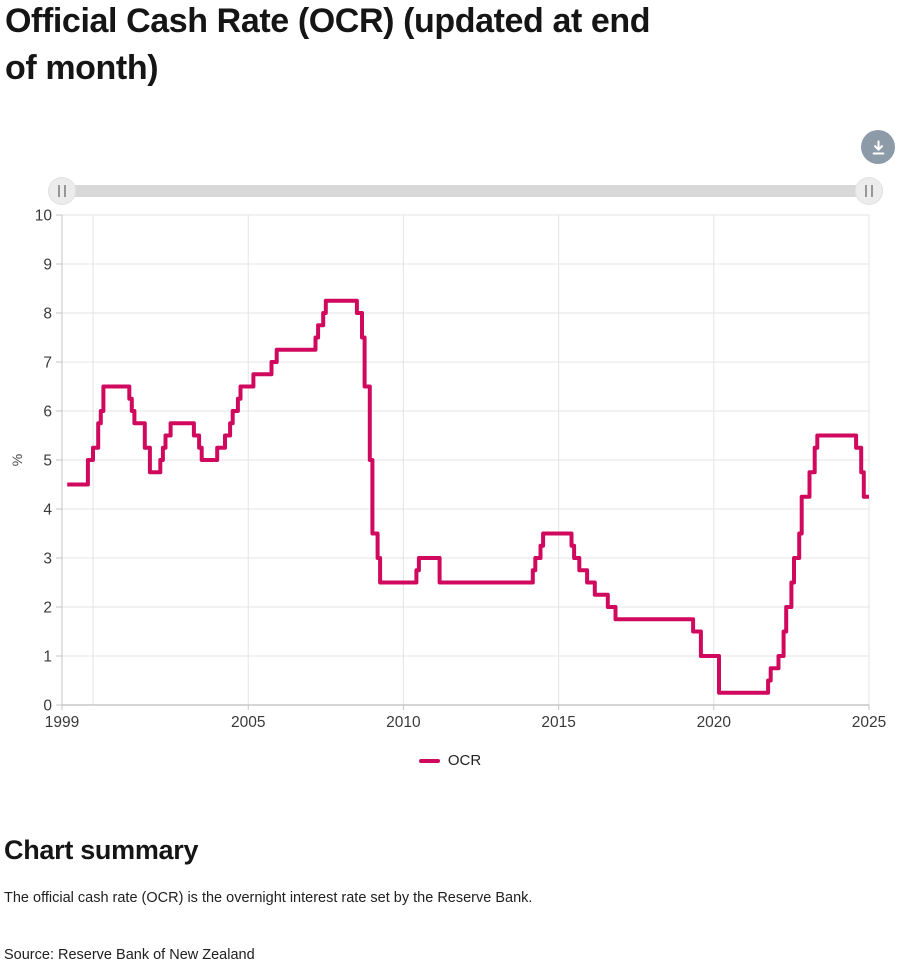 Image resolution: width=900 pixels, height=965 pixels. Describe the element at coordinates (47, 363) in the screenshot. I see `y-tick-label: 7` at that location.